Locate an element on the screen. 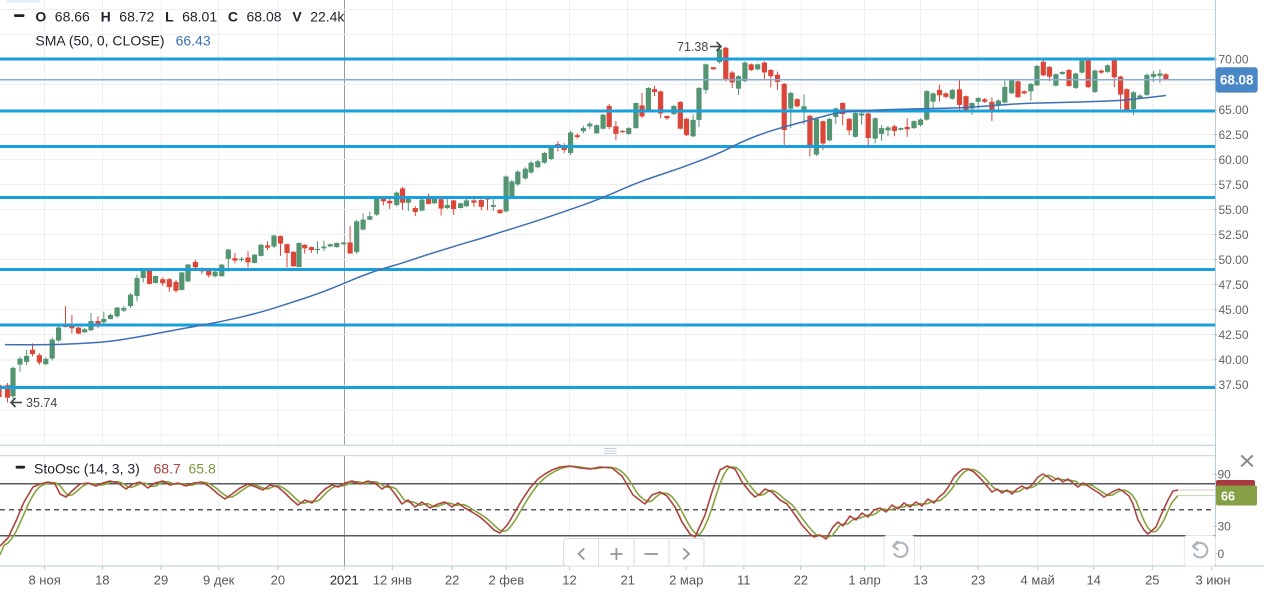 The height and width of the screenshot is (601, 1264). svg-text: 60.00 is located at coordinates (1234, 160).